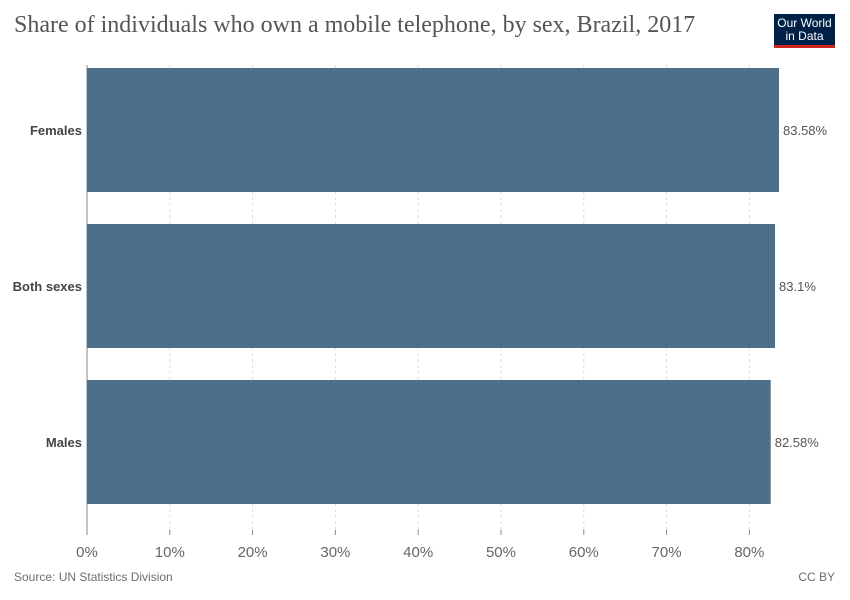 This screenshot has height=600, width=850. Describe the element at coordinates (64, 442) in the screenshot. I see `category-label: Males` at that location.